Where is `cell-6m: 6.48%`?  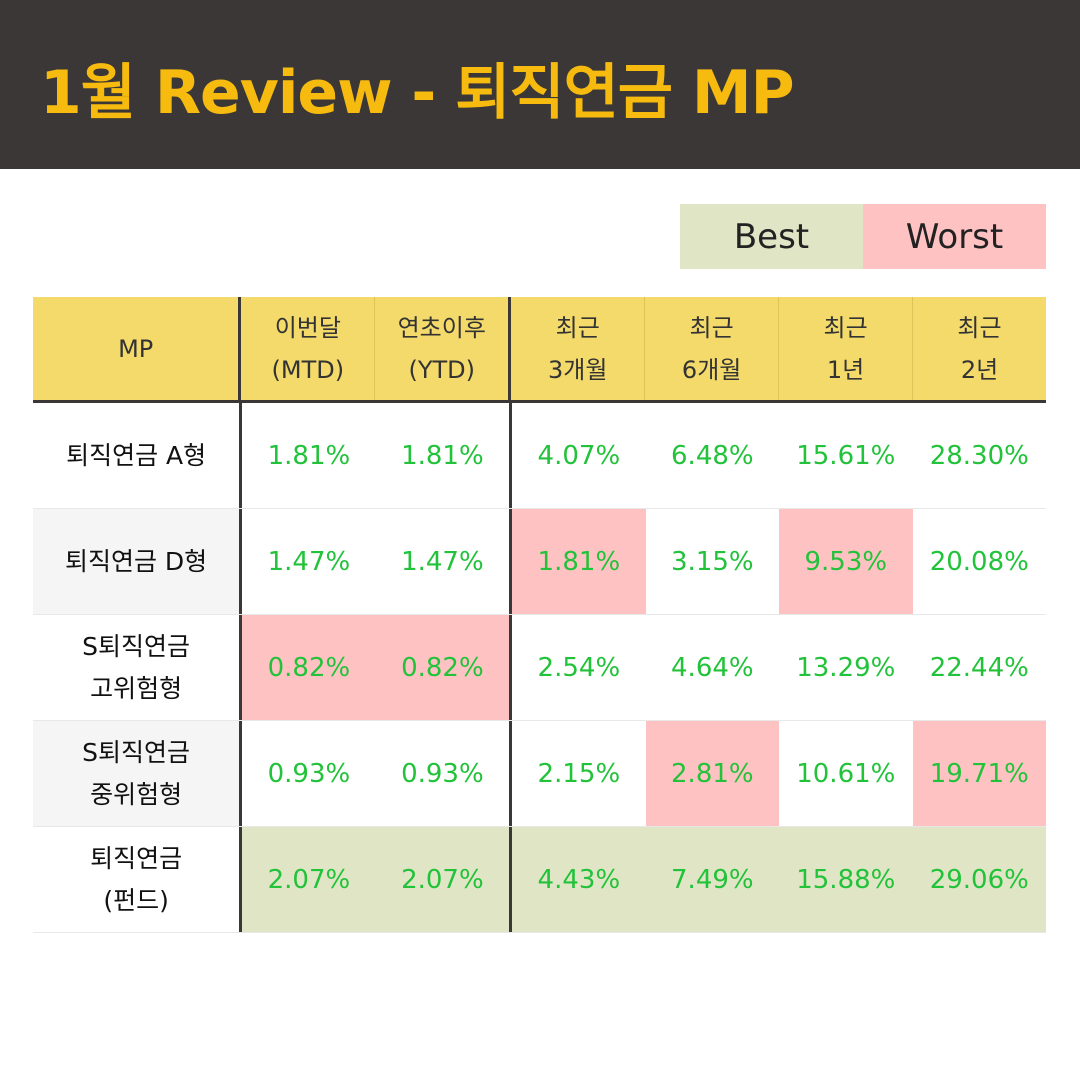
cell-6m: 6.48% is located at coordinates (712, 455).